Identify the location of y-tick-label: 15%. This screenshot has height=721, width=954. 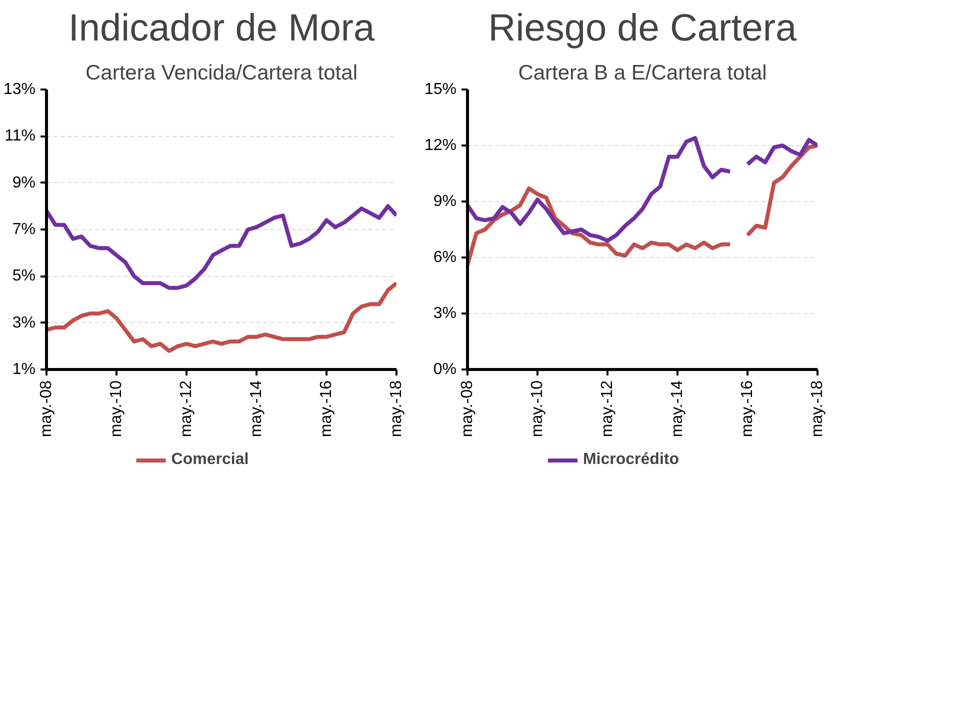
(440, 89).